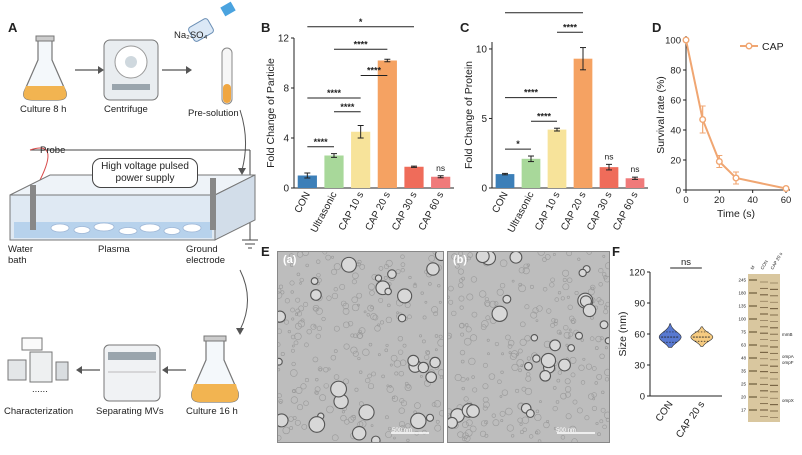  I want to click on gel-marker-label: 17, so click(744, 410).